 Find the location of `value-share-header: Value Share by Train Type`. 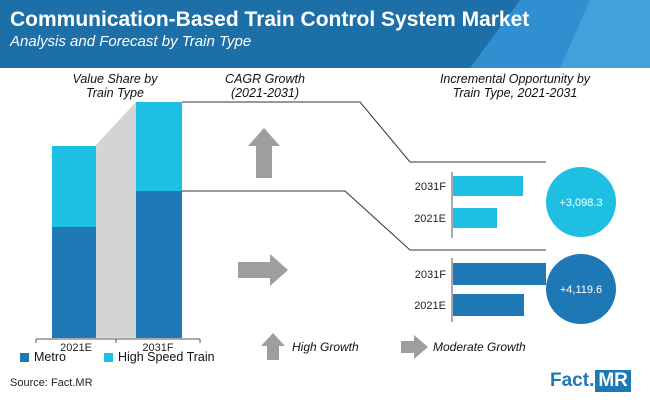

value-share-header: Value Share by Train Type is located at coordinates (115, 86).